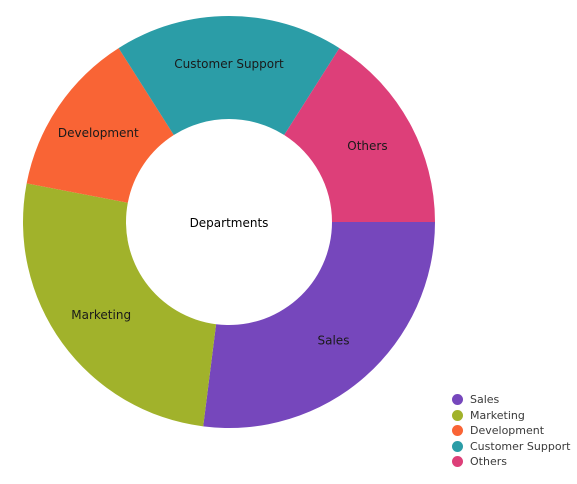  I want to click on legend-item-marketing: Marketing, so click(514, 416).